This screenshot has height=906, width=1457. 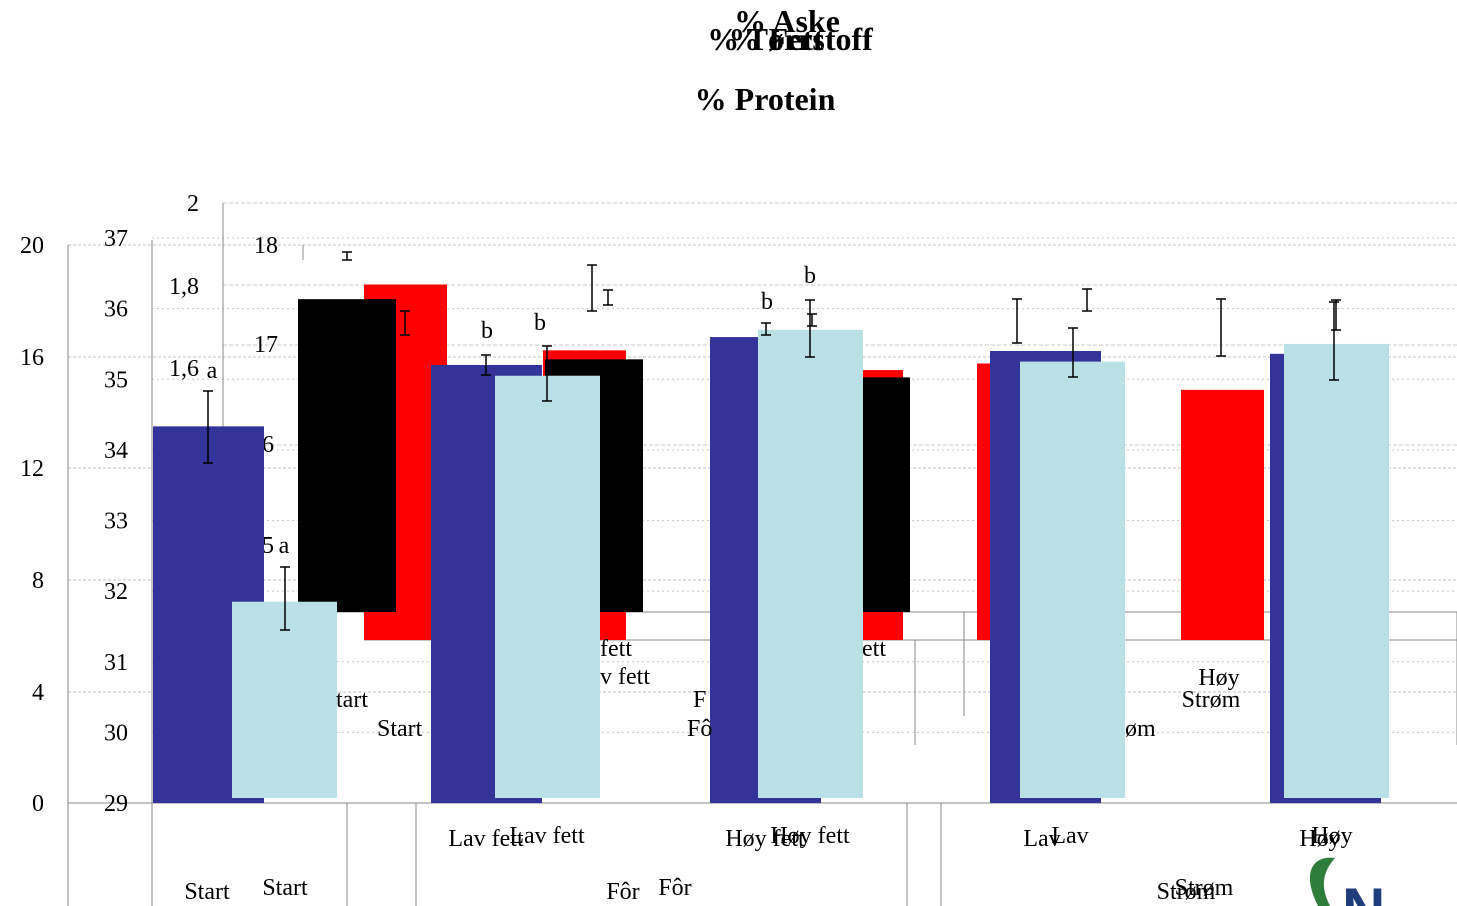 I want to click on letter-torrstoff-lav-fragment: b, so click(x=540, y=323).